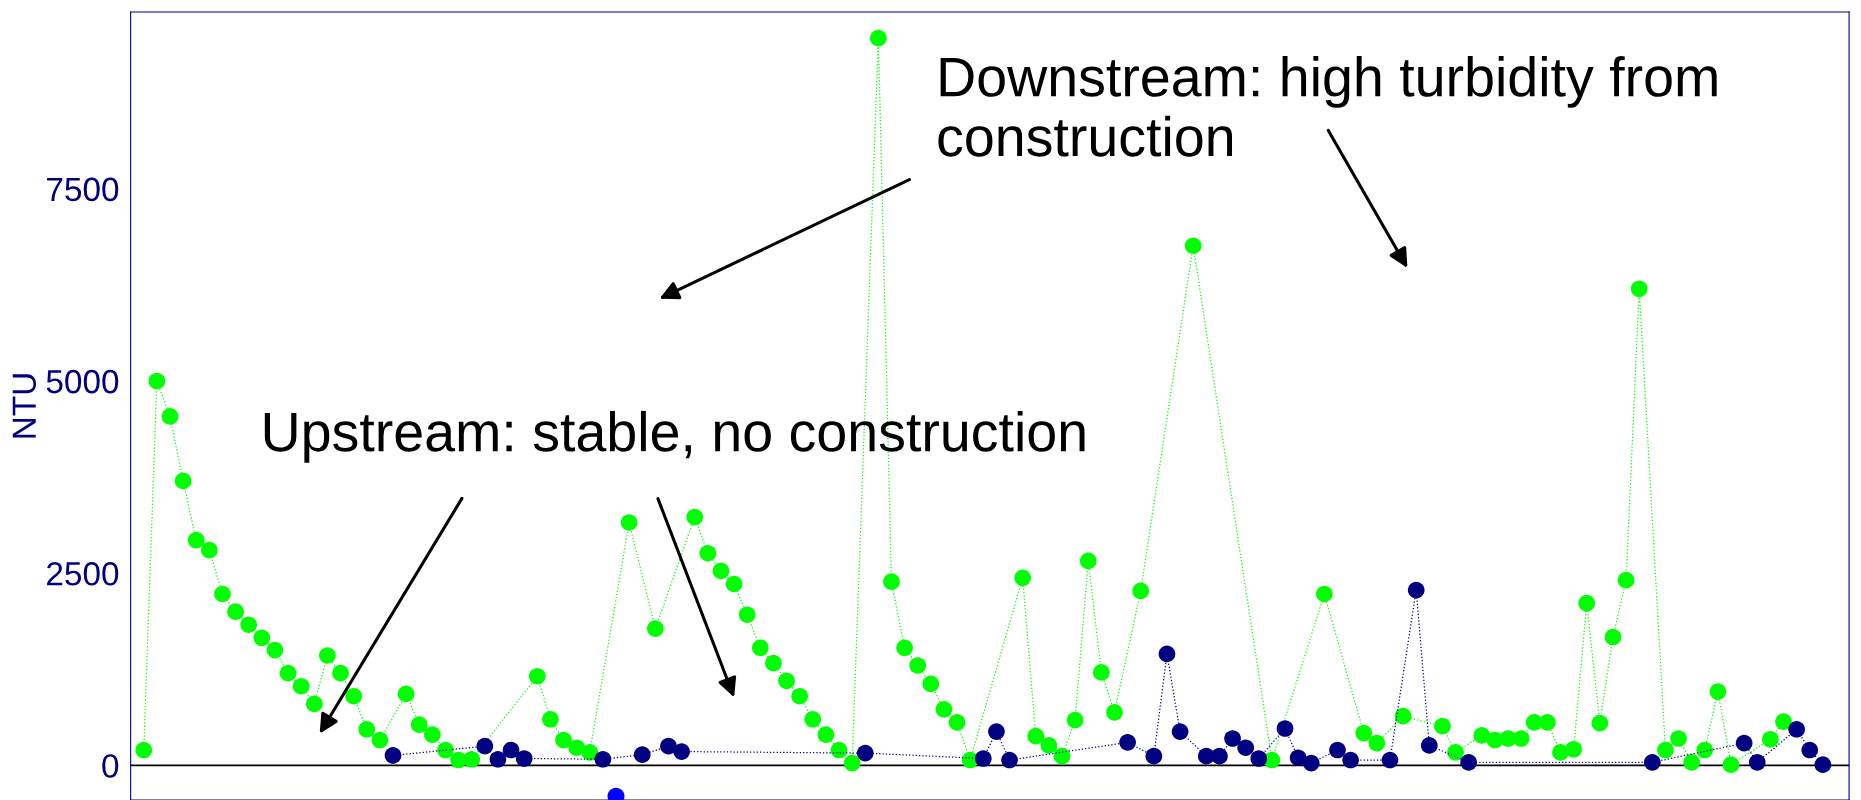  I want to click on annotation: Upstream: stable, no construction, so click(674, 436).